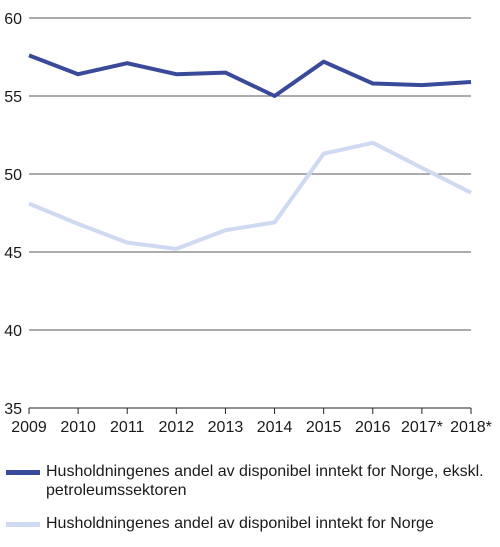 This screenshot has width=500, height=547. What do you see at coordinates (13, 331) in the screenshot?
I see `y-tick-label: 40` at bounding box center [13, 331].